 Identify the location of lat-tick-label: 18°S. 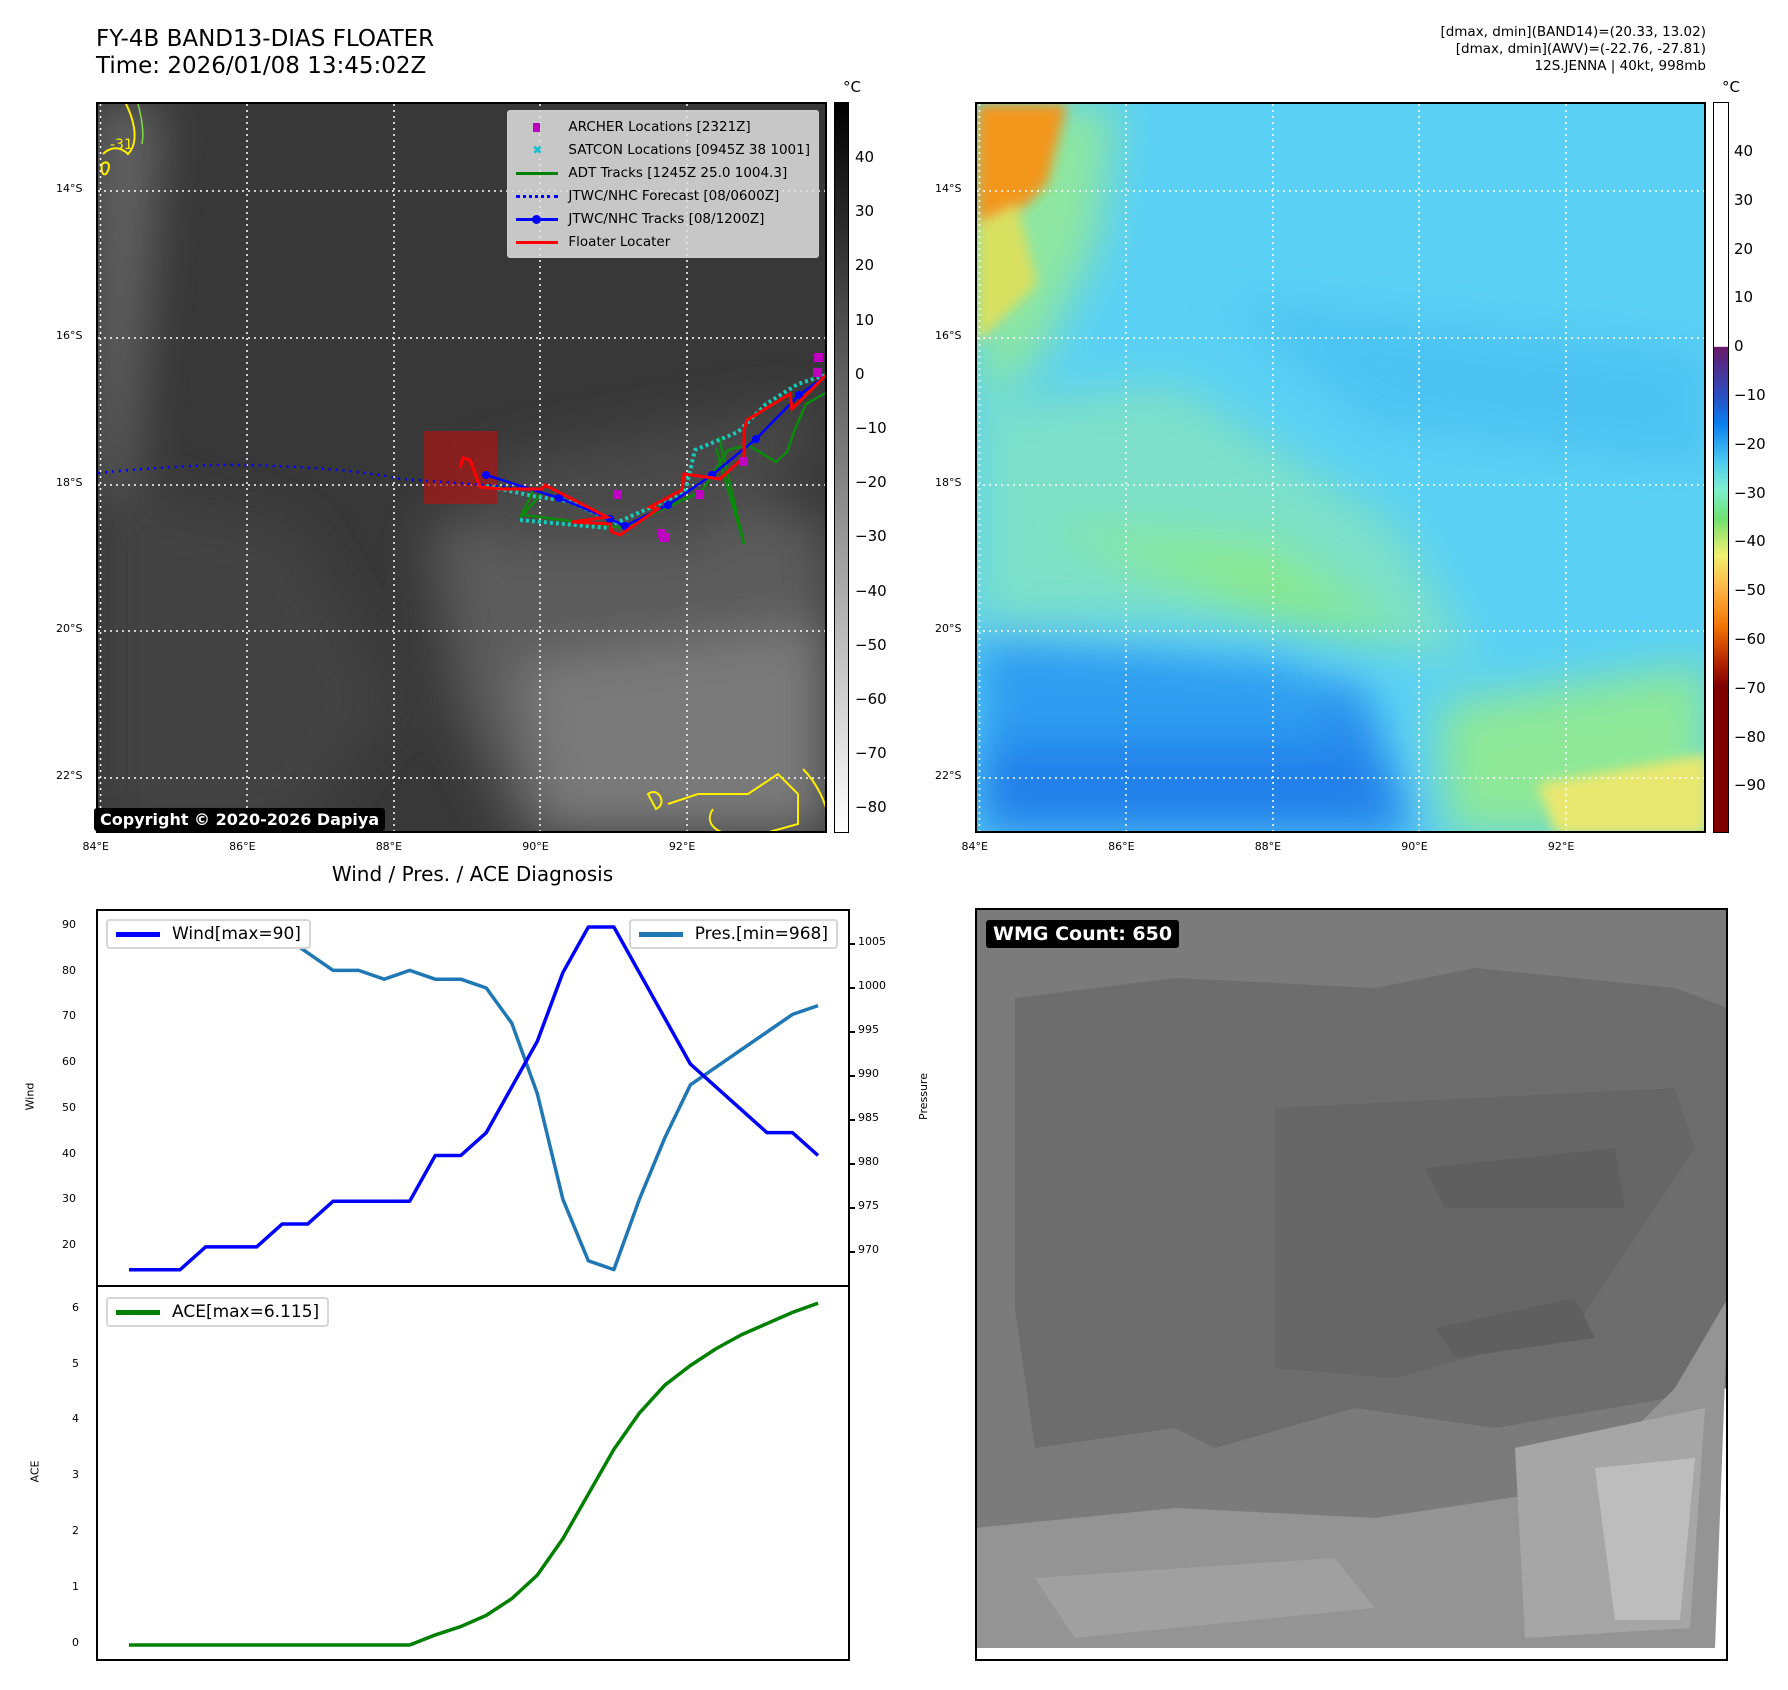
(69, 482).